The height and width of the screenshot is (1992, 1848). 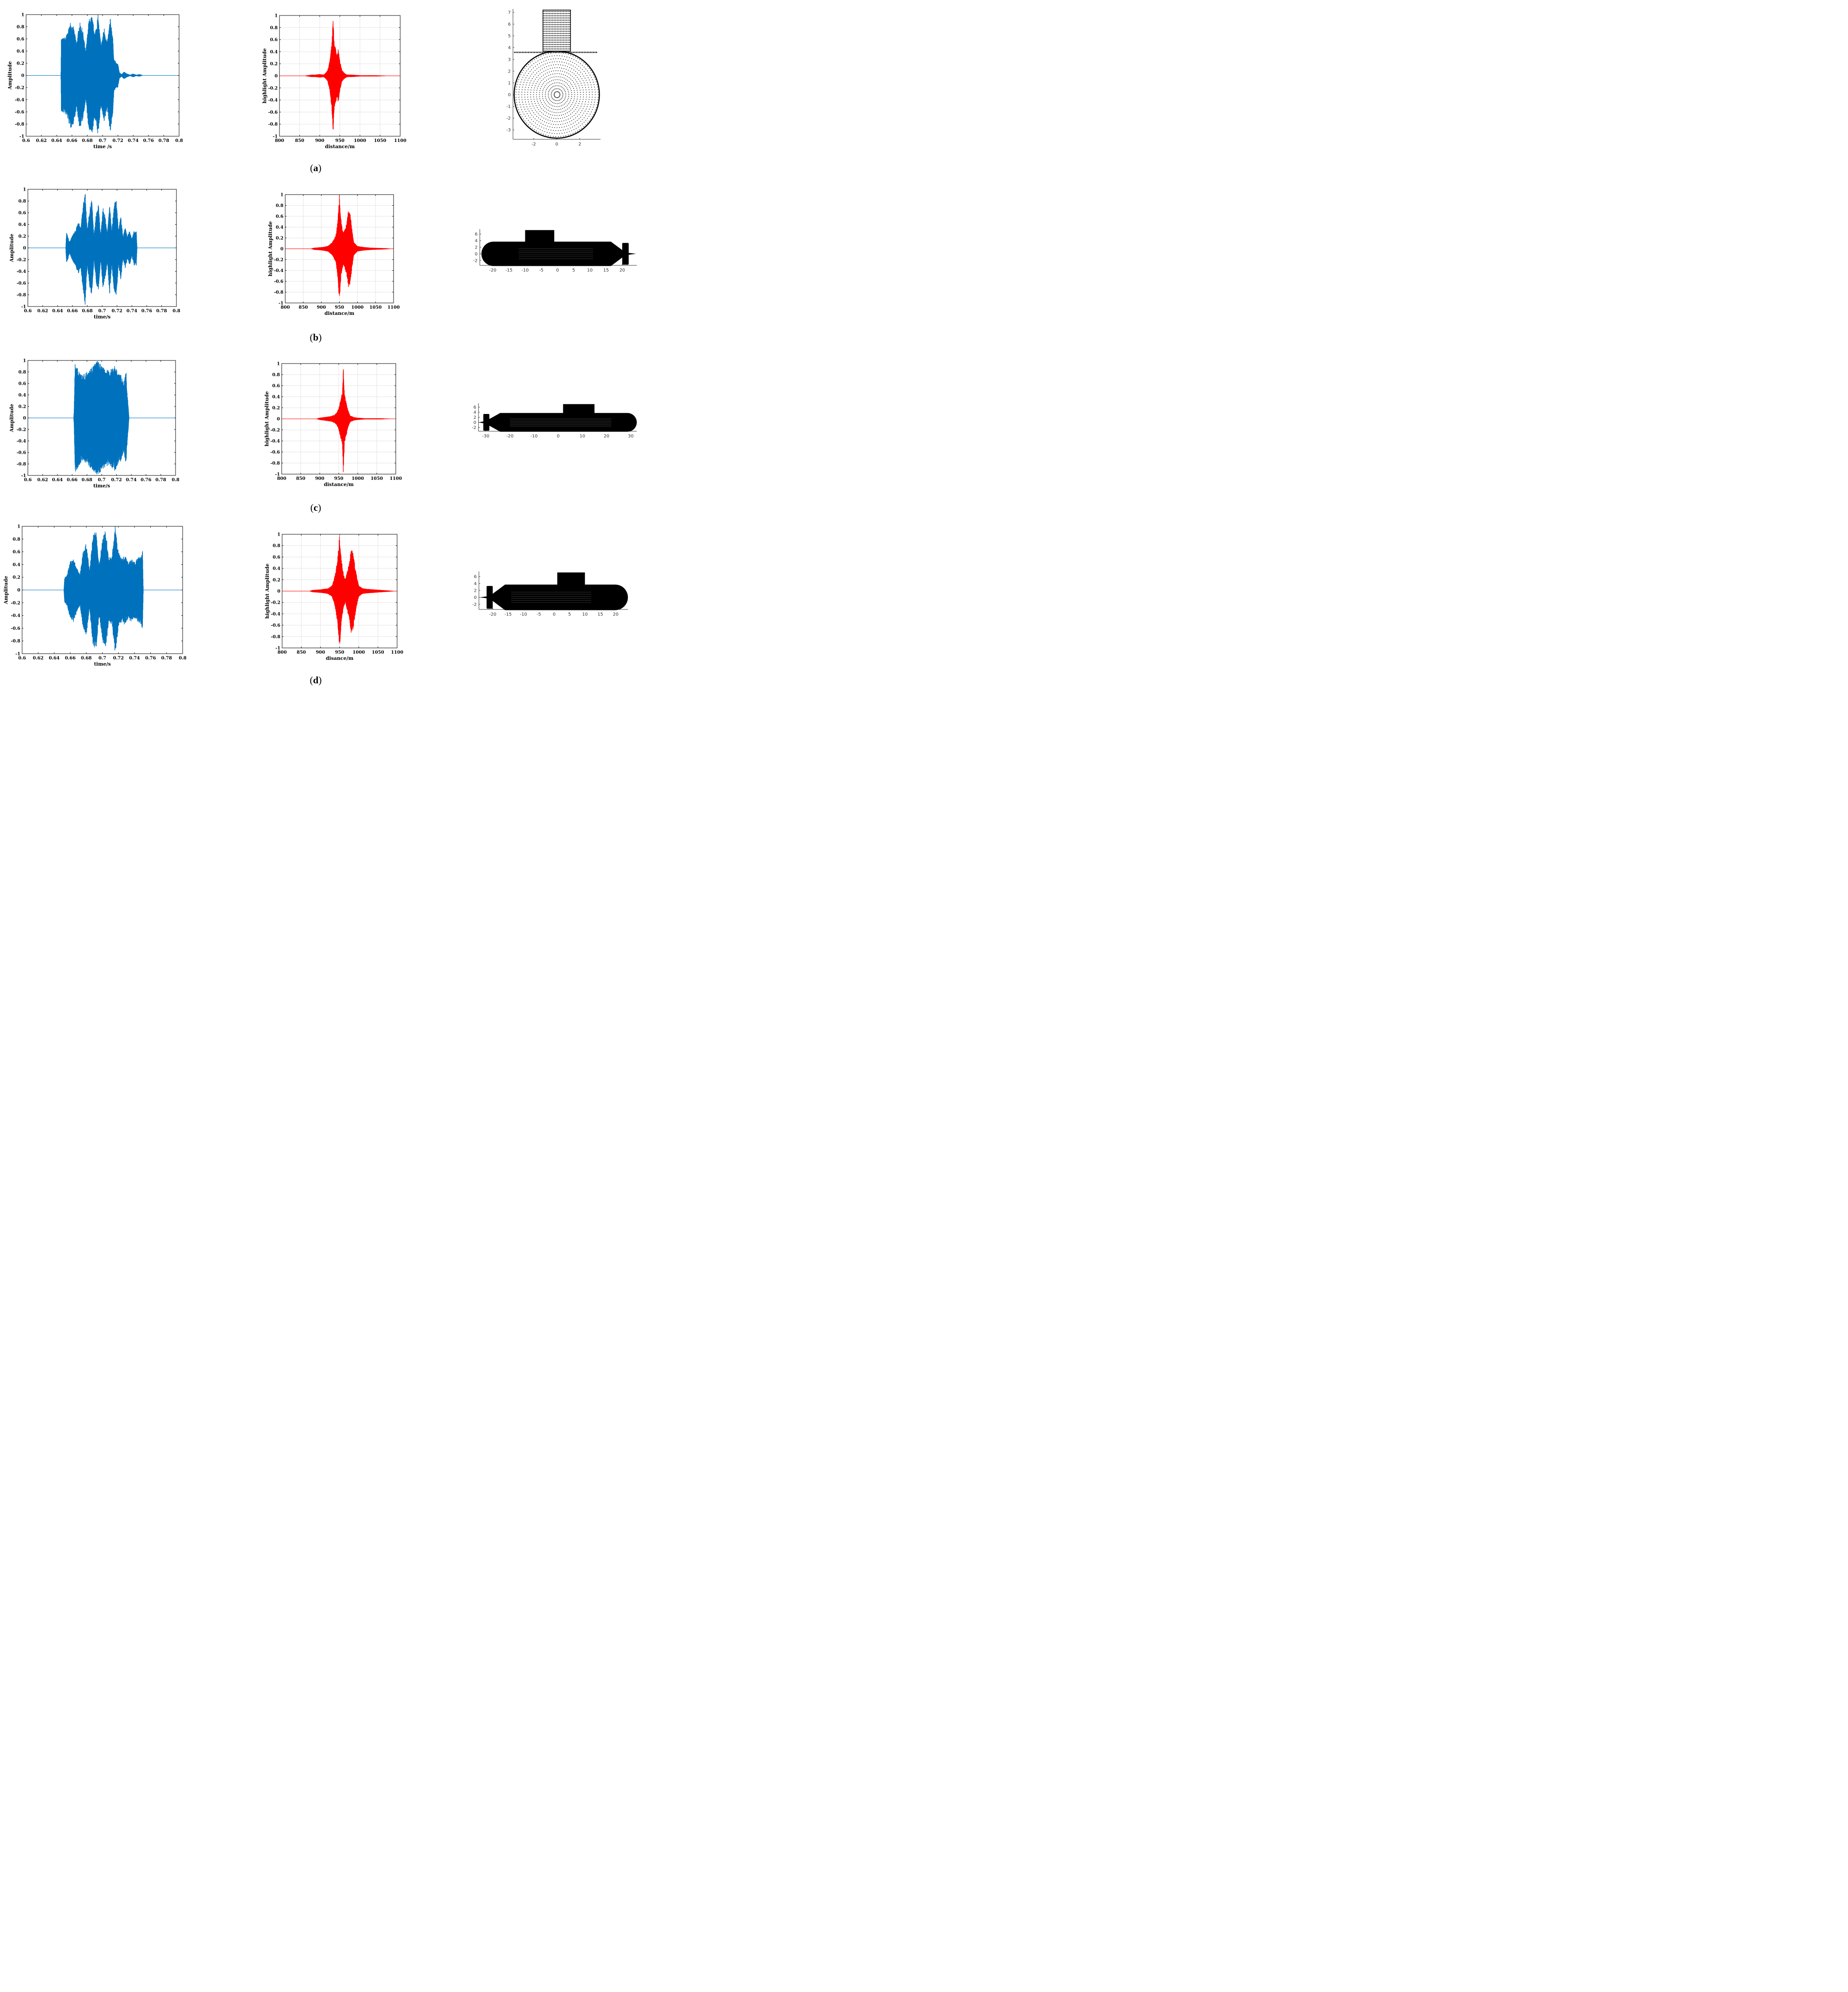 What do you see at coordinates (571, 578) in the screenshot?
I see `sail` at bounding box center [571, 578].